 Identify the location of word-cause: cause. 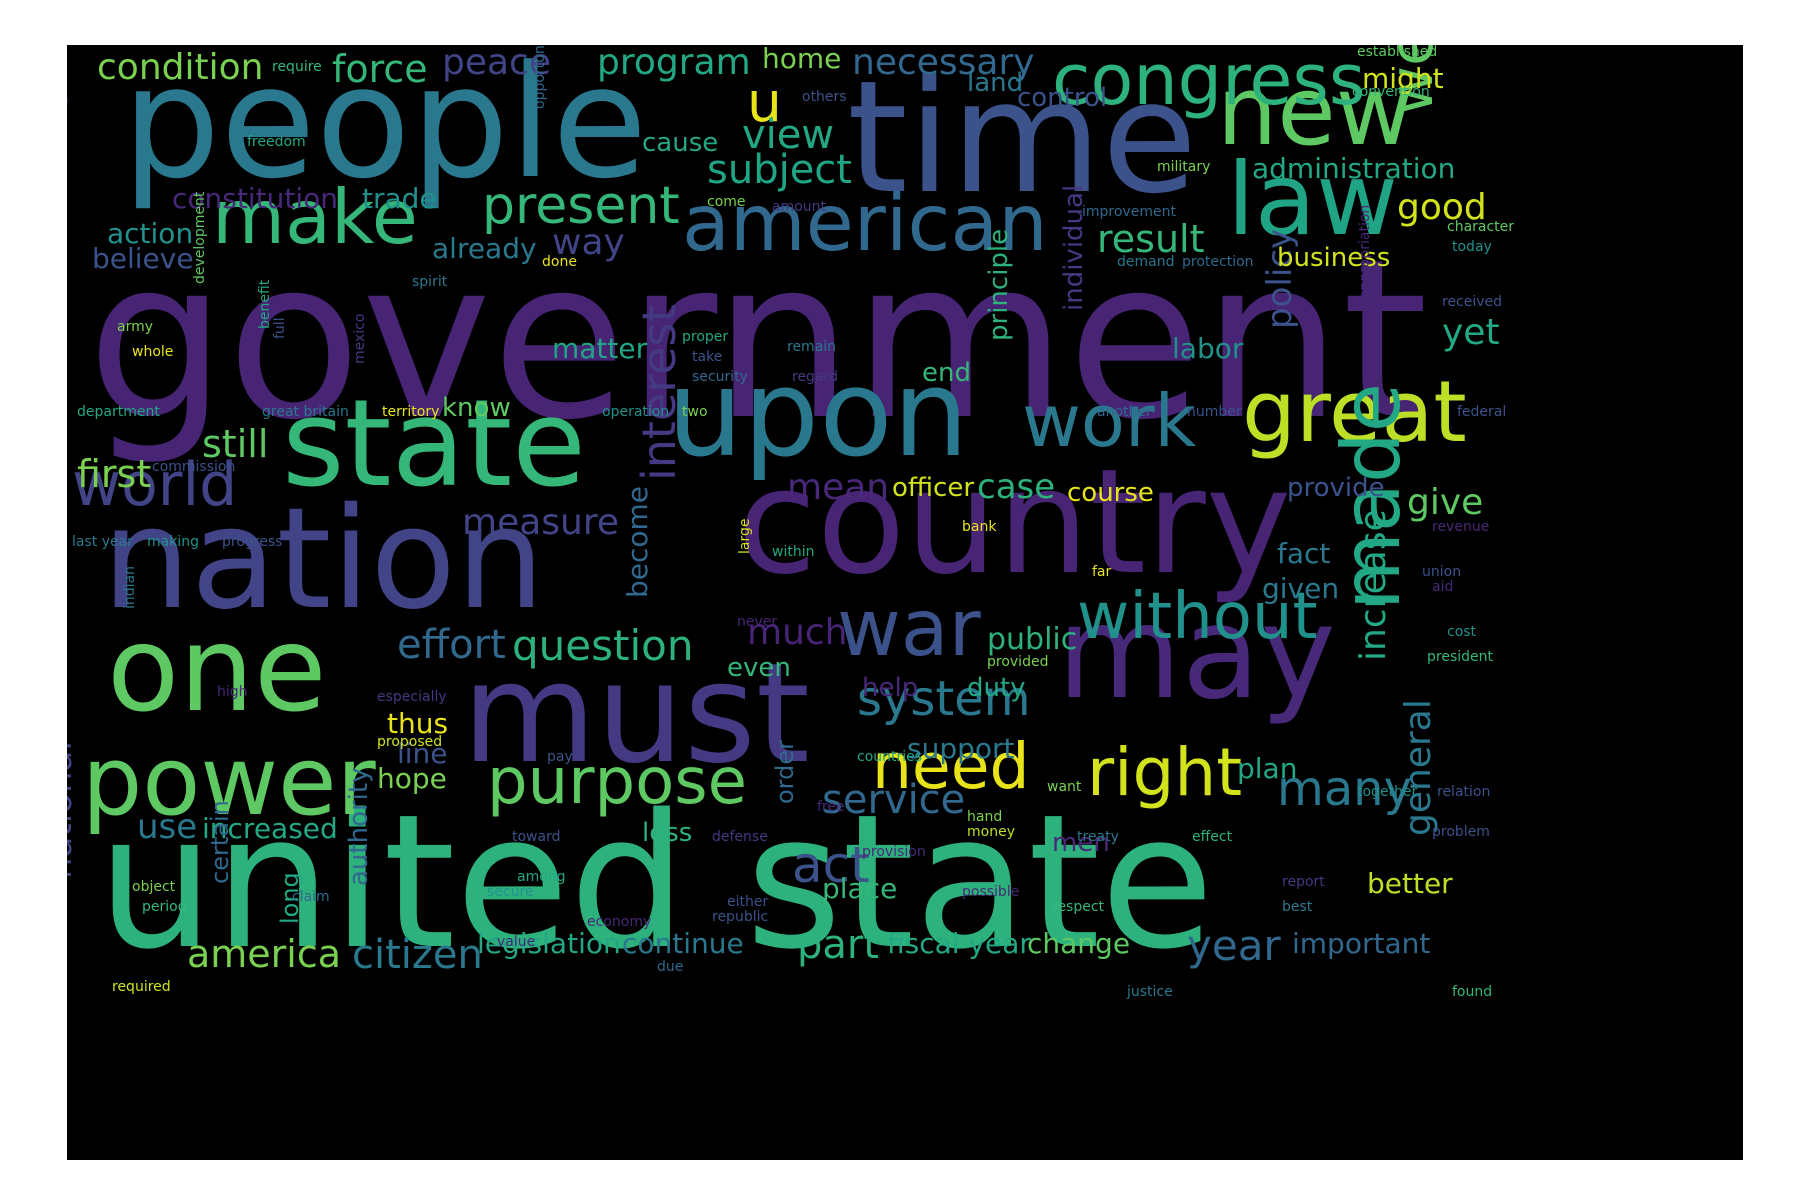
(680, 143).